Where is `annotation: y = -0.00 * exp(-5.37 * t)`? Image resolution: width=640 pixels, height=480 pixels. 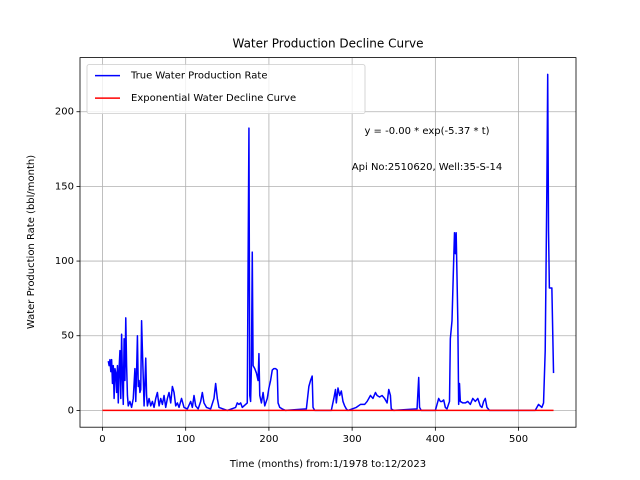
annotation: y = -0.00 * exp(-5.37 * t) is located at coordinates (426, 131).